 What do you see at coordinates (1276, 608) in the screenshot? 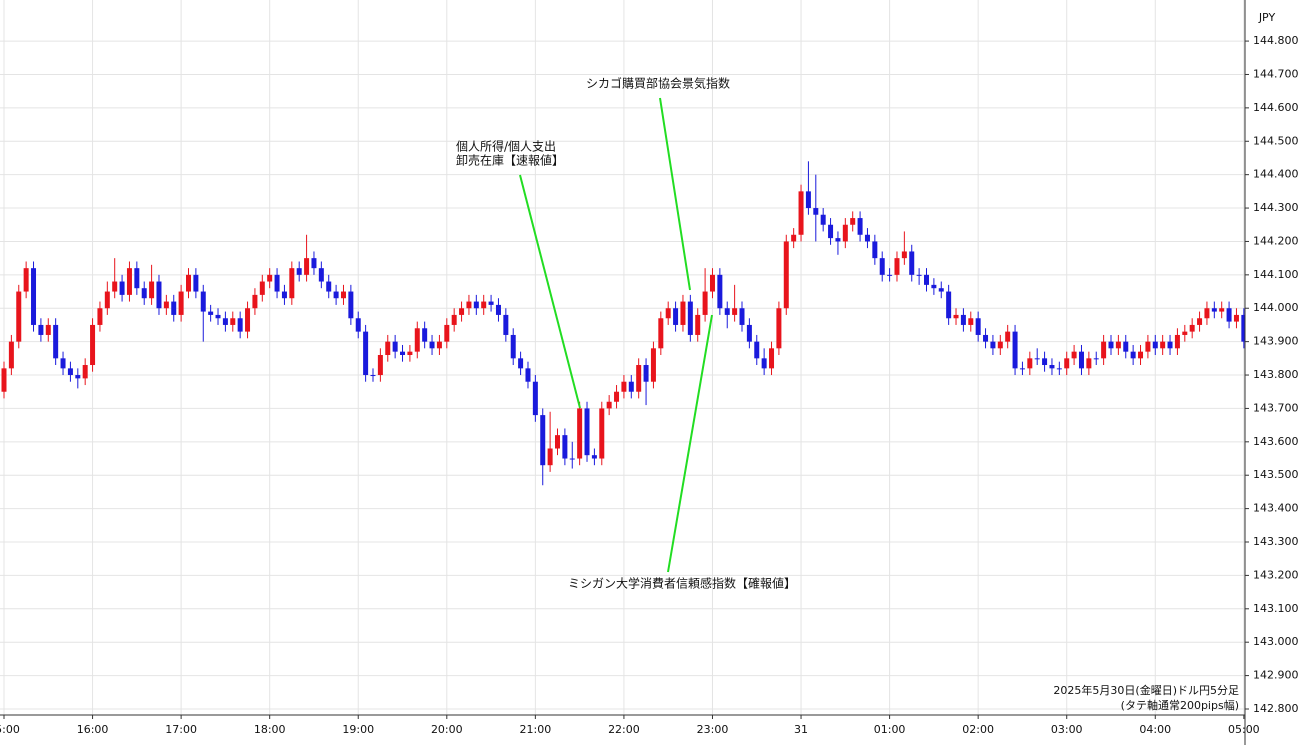
I see `y-tick-label: 143.100` at bounding box center [1276, 608].